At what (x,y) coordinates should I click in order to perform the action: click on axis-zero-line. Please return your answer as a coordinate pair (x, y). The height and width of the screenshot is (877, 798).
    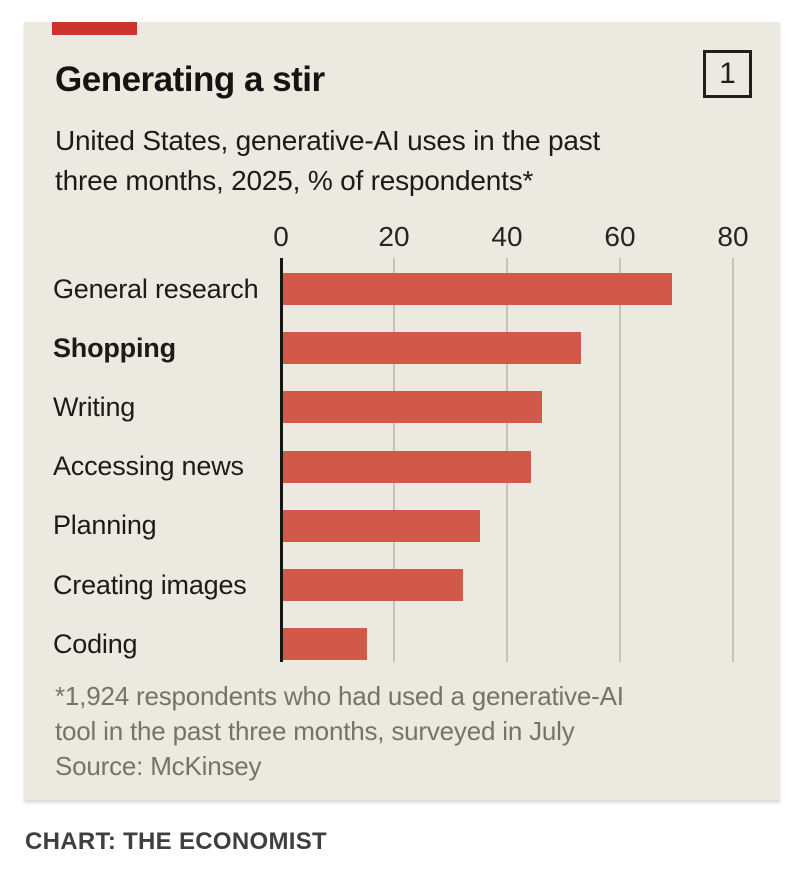
    Looking at the image, I should click on (281, 460).